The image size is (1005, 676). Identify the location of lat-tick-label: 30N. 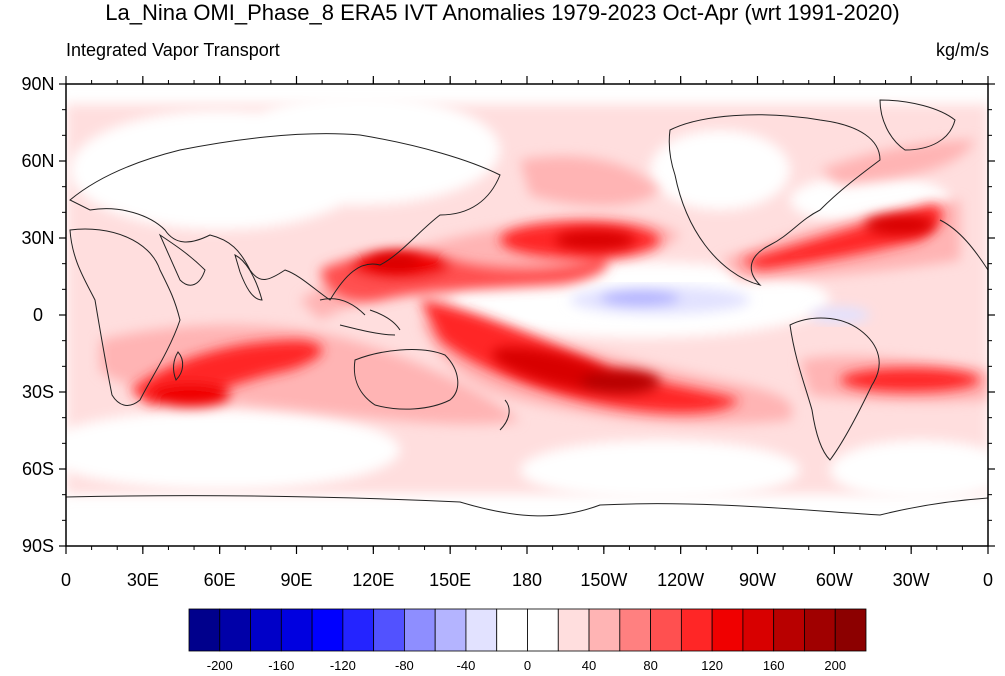
(37, 238).